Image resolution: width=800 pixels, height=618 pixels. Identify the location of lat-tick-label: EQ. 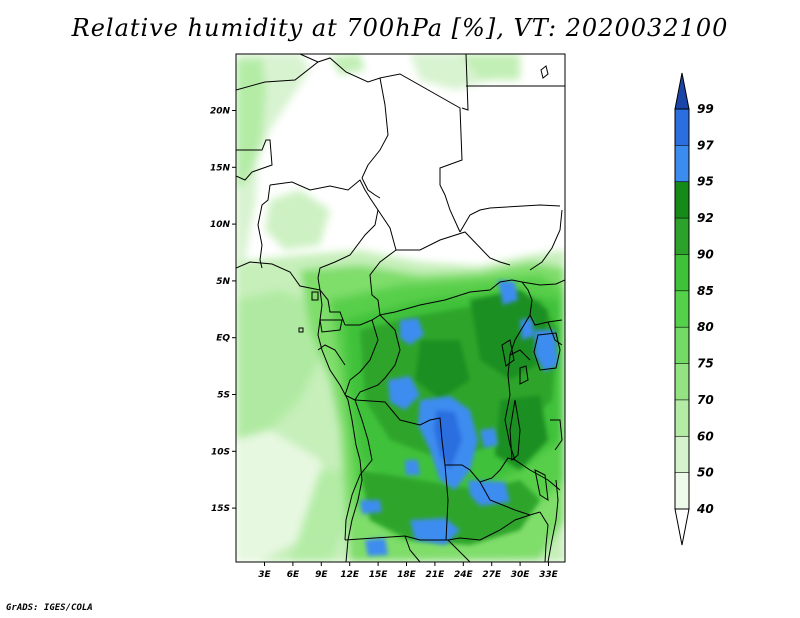
(223, 339).